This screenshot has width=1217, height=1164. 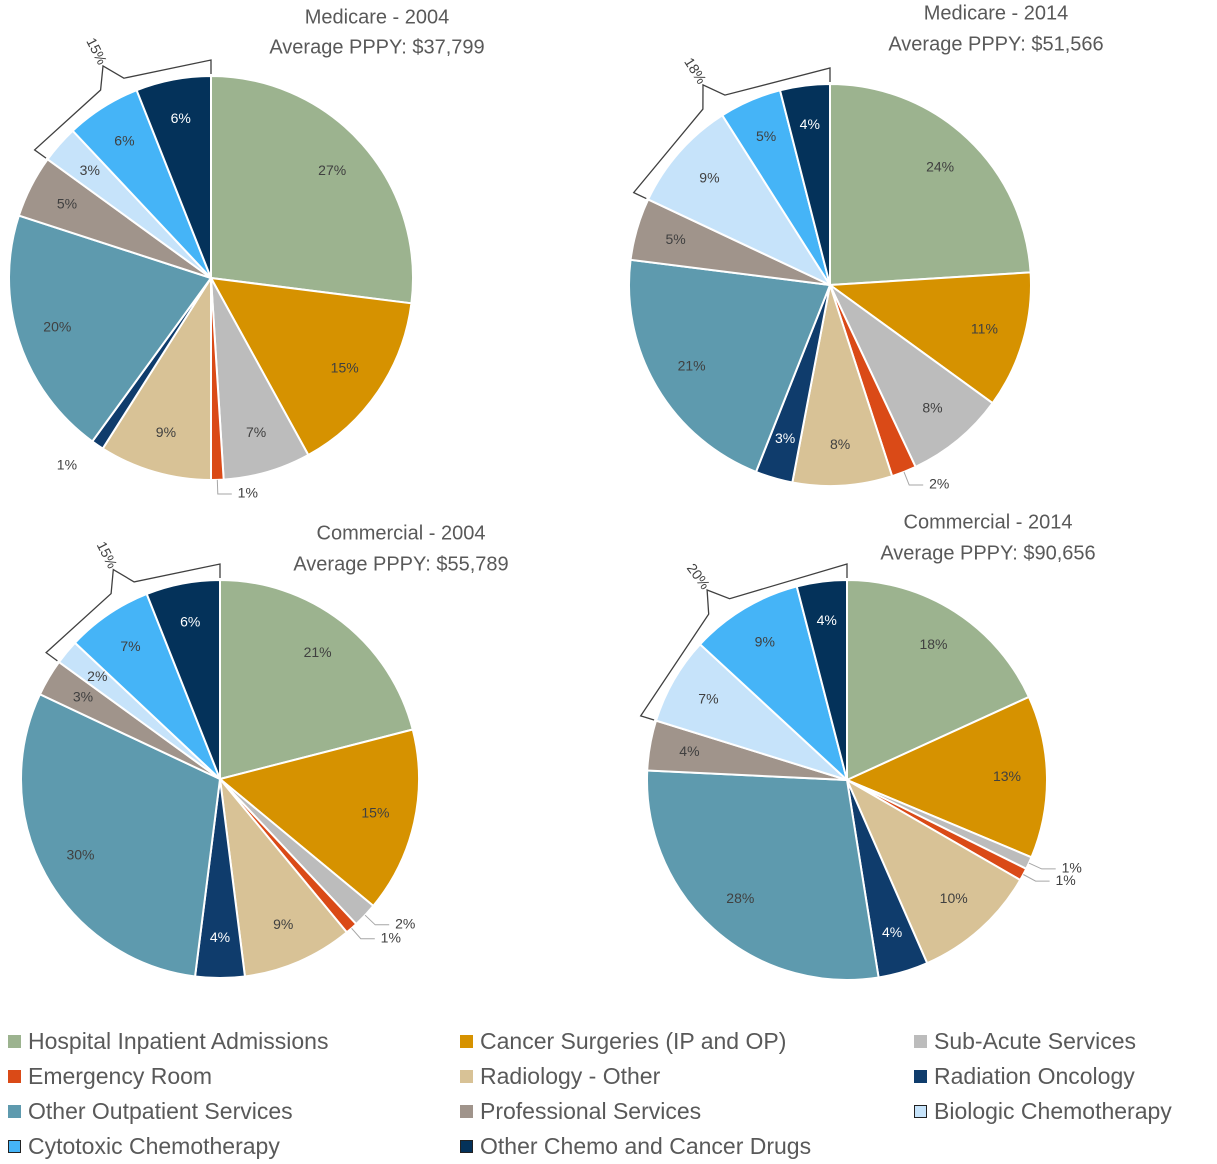 What do you see at coordinates (633, 1040) in the screenshot?
I see `legend-label: Cancer Surgeries (IP and OP)` at bounding box center [633, 1040].